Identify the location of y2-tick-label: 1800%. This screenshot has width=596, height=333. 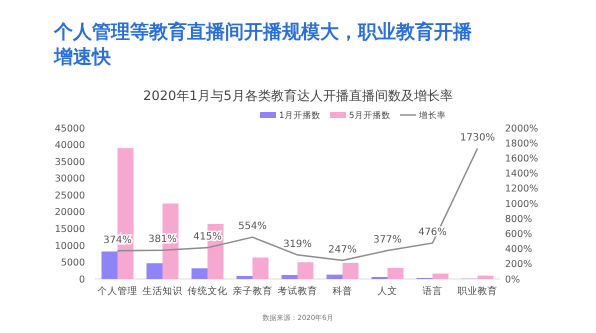
(521, 144).